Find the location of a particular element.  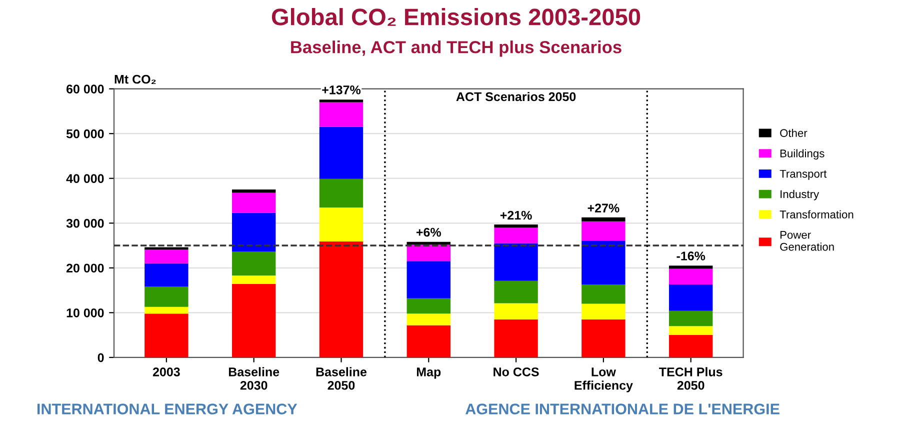

y-tick-label: 30 000 is located at coordinates (85, 223).